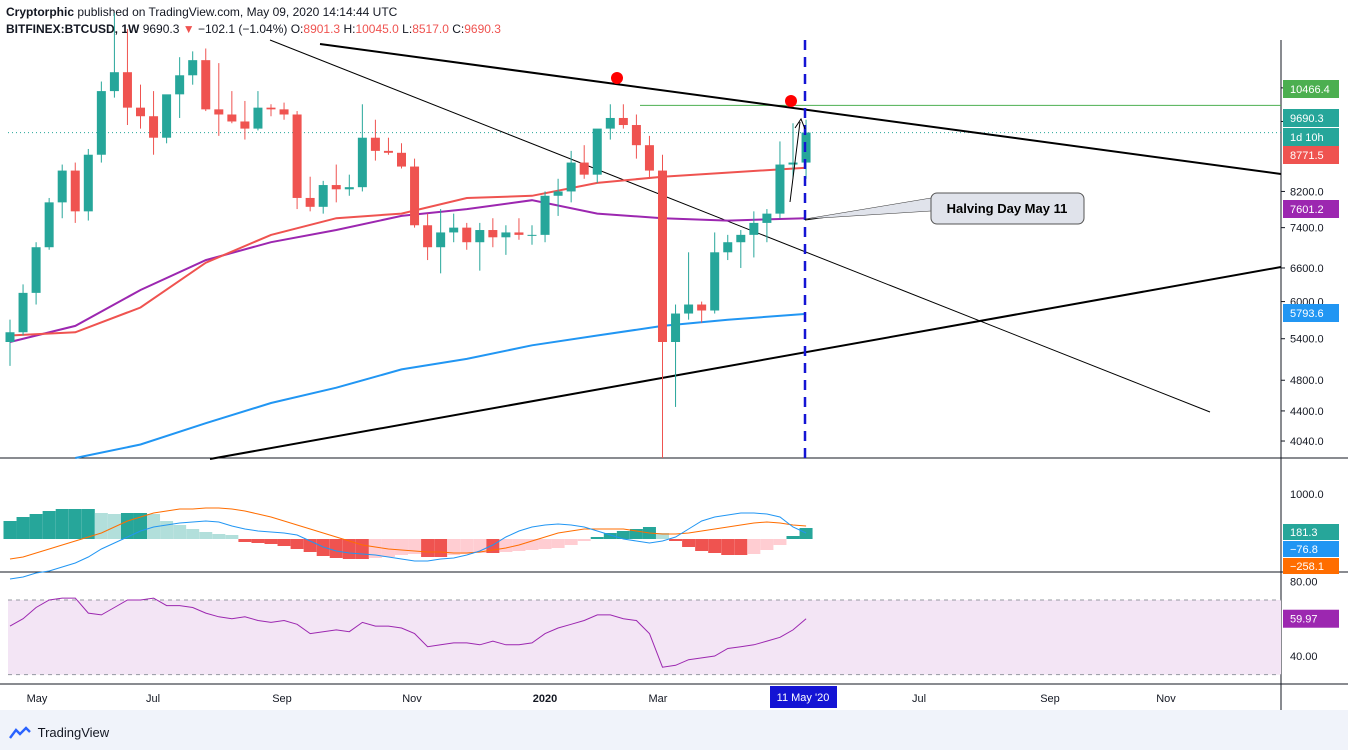 The width and height of the screenshot is (1348, 750). I want to click on price-tick-label: 4800.0, so click(1307, 381).